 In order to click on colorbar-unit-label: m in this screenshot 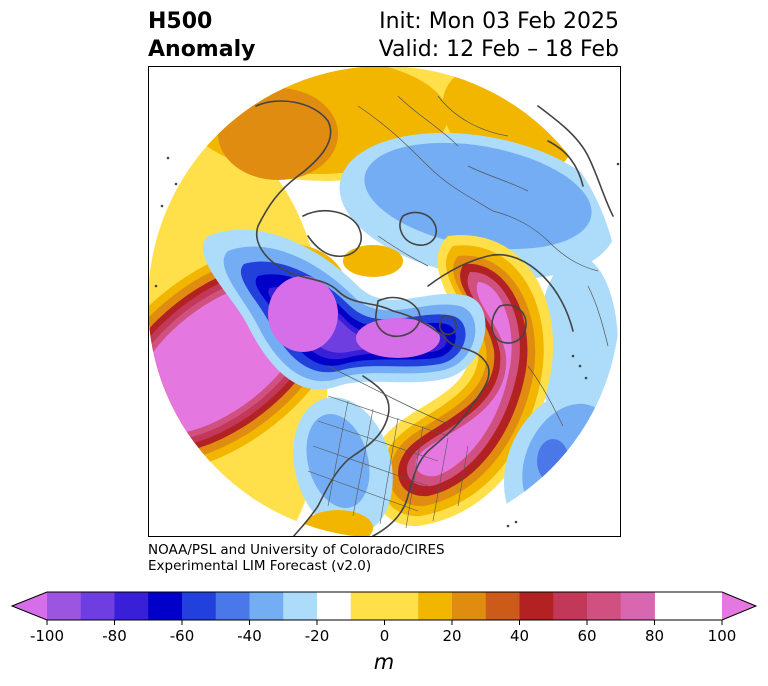, I will do `click(384, 662)`.